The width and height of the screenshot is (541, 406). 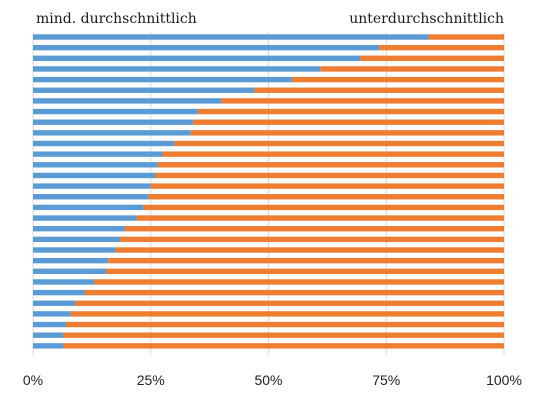 I want to click on x-tick-label: 75%, so click(x=386, y=380).